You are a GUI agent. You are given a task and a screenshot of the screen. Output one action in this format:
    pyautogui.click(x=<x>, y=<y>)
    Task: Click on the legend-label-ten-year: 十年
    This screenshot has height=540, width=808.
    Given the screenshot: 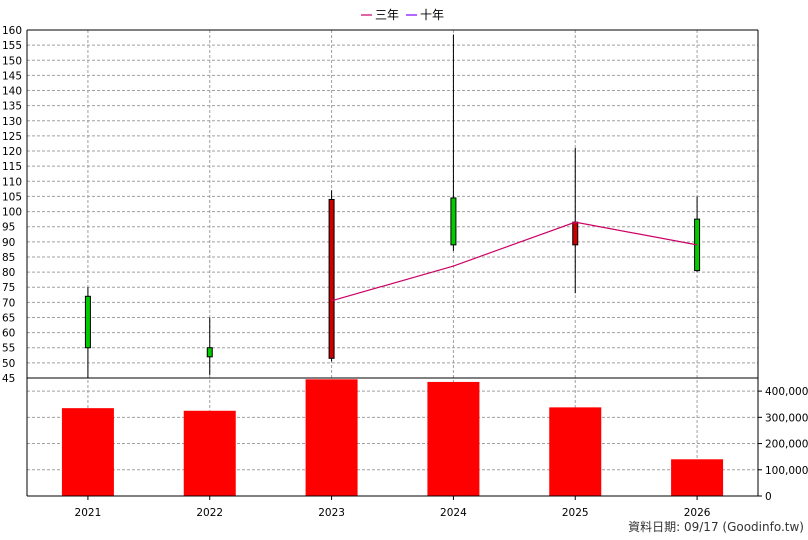 What is the action you would take?
    pyautogui.click(x=432, y=15)
    